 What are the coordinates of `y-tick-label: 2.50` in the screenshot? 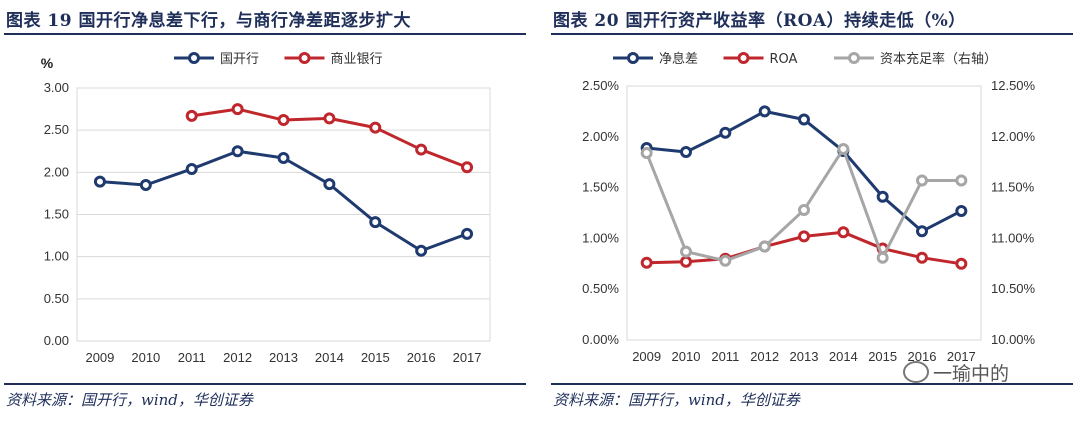 It's located at (56, 129).